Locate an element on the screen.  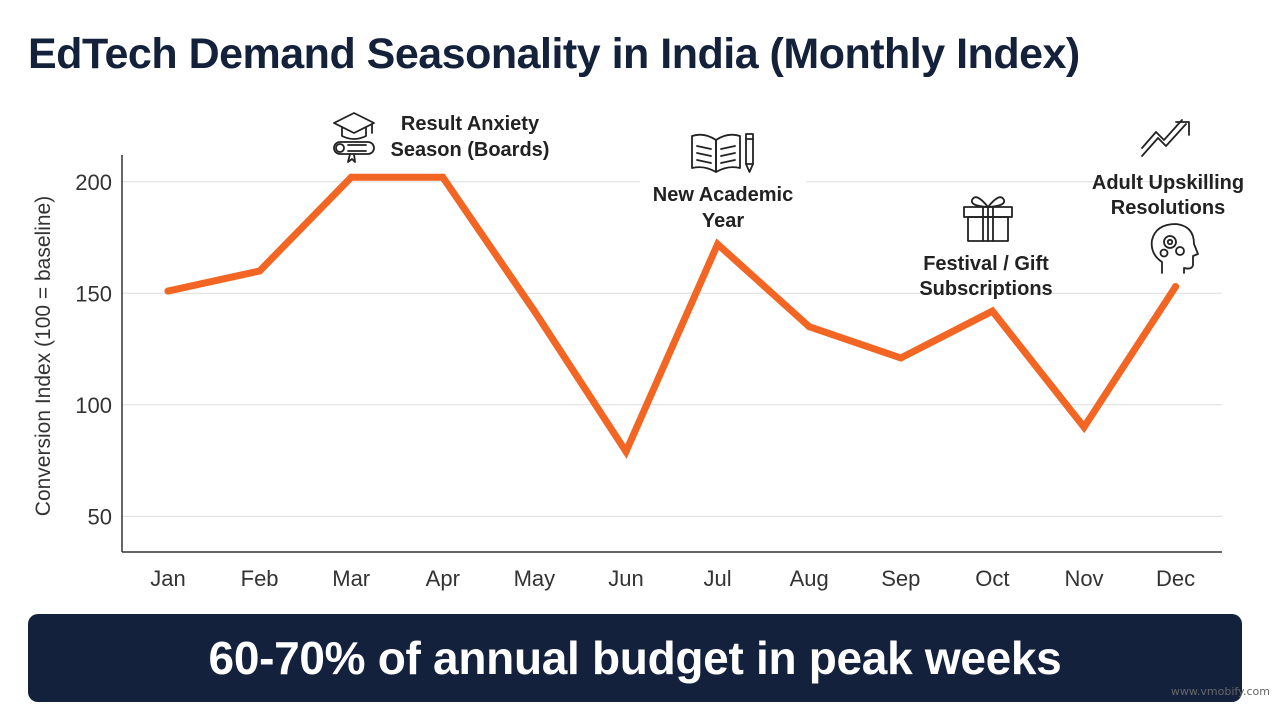
y-tick-label: 100 is located at coordinates (93, 405).